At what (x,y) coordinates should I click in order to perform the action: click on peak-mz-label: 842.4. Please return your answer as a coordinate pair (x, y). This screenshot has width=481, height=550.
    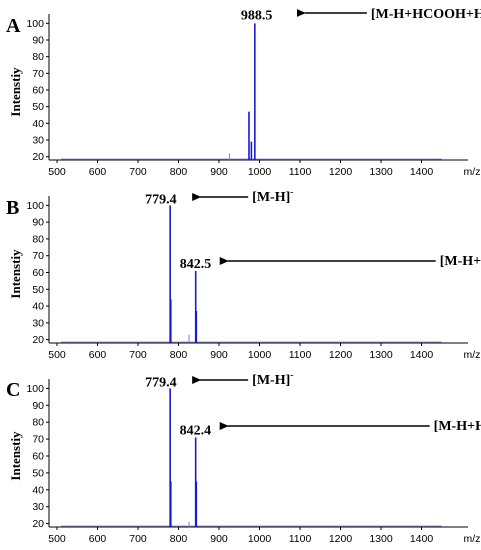
    Looking at the image, I should click on (196, 430).